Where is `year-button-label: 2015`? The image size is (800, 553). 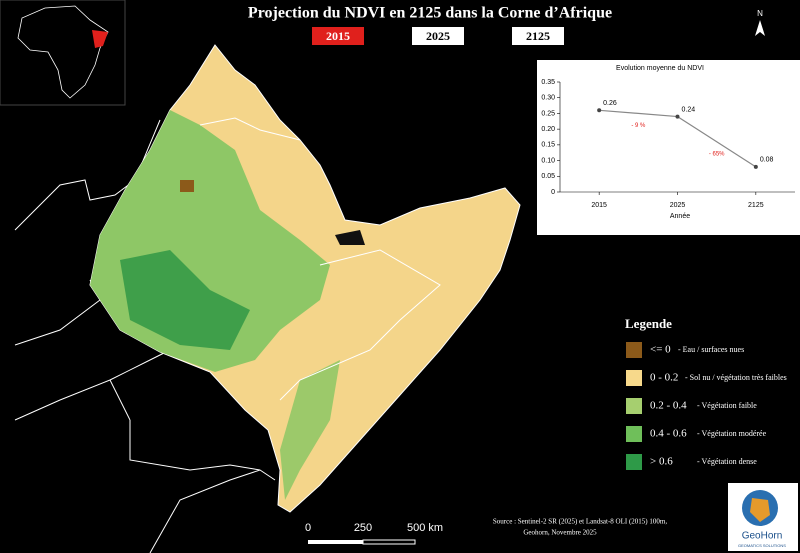
year-button-label: 2015 is located at coordinates (338, 36).